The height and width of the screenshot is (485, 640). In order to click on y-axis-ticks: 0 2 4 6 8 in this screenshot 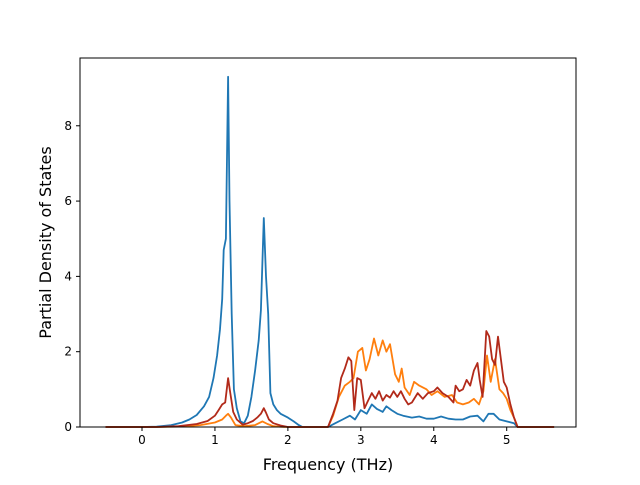, I will do `click(72, 276)`.